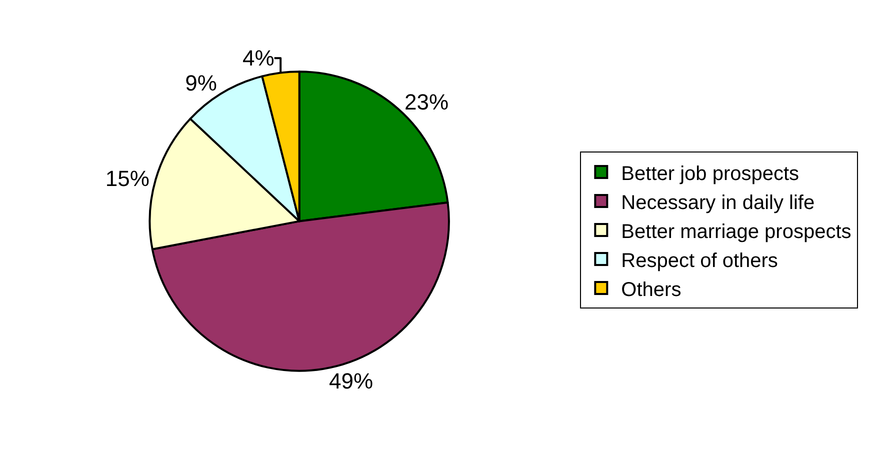  What do you see at coordinates (127, 178) in the screenshot?
I see `data-label: 15%` at bounding box center [127, 178].